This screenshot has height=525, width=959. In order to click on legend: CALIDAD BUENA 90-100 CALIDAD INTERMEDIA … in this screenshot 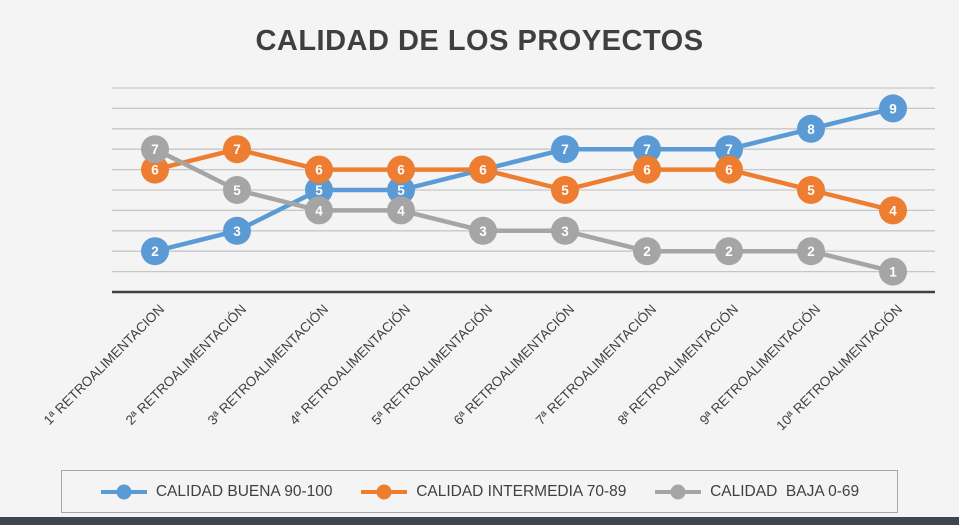, I will do `click(479, 491)`.